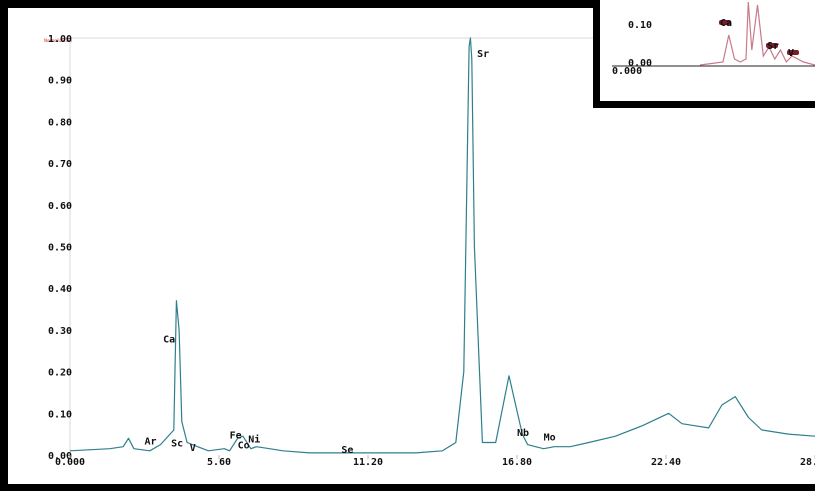  I want to click on y-tick-label: 0.90, so click(60, 81).